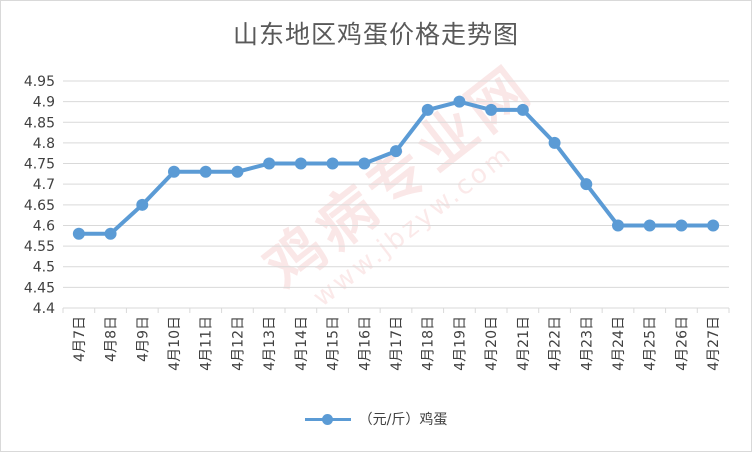  I want to click on x-tick-label-6: 4月13日, so click(270, 343).